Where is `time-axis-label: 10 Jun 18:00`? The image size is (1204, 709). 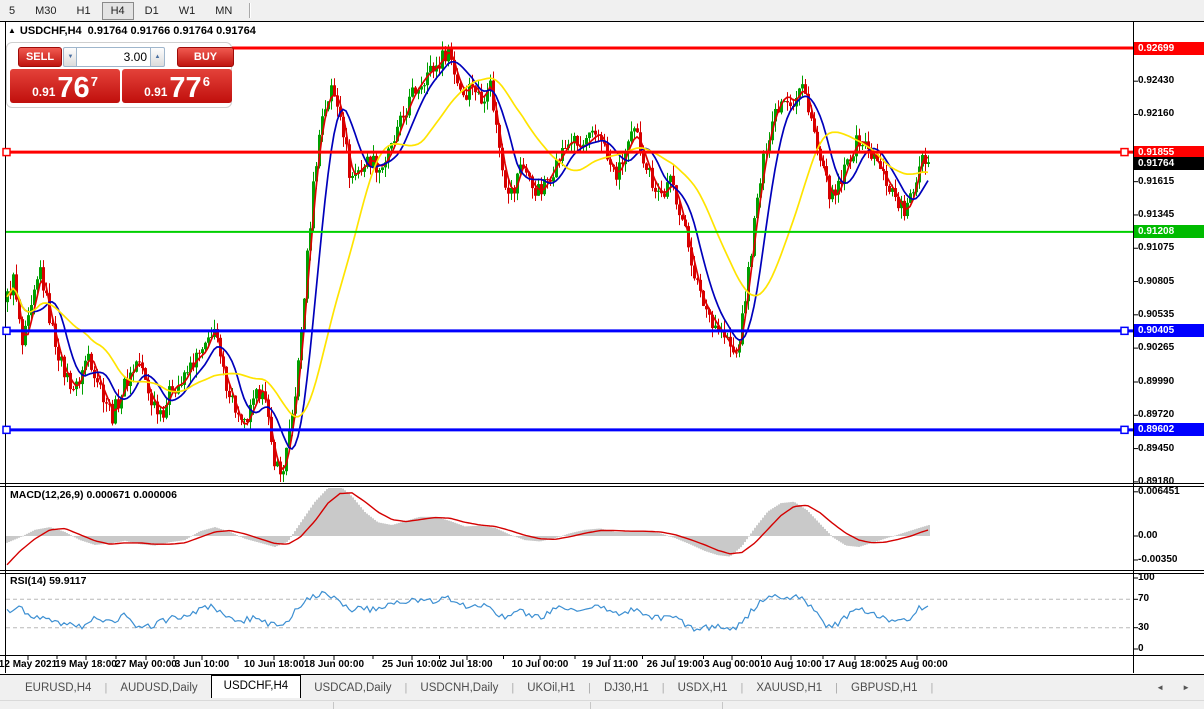 time-axis-label: 10 Jun 18:00 is located at coordinates (274, 664).